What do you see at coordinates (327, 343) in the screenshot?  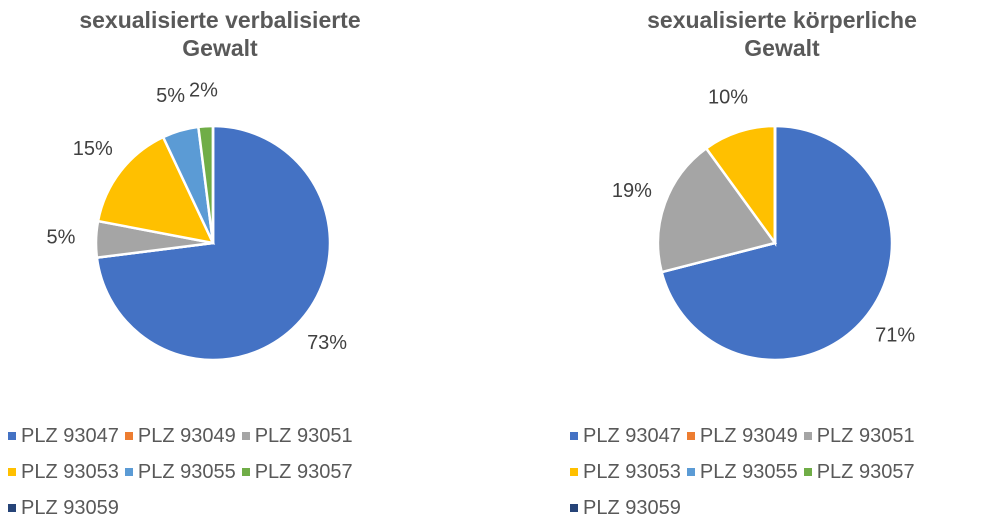 I see `data-label: 73%` at bounding box center [327, 343].